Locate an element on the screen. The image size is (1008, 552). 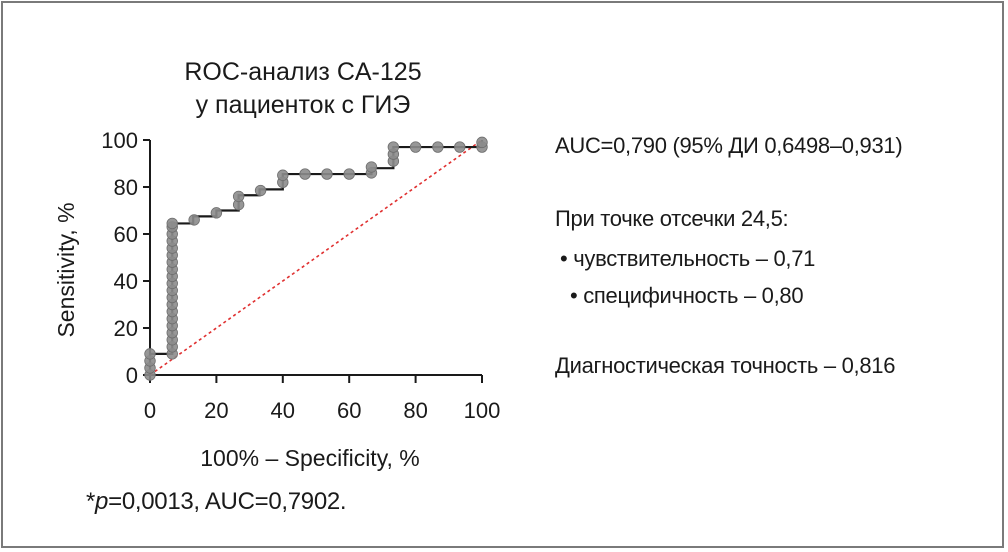
footnote-rest: =0,0013, AUC=0,7902. is located at coordinates (227, 501).